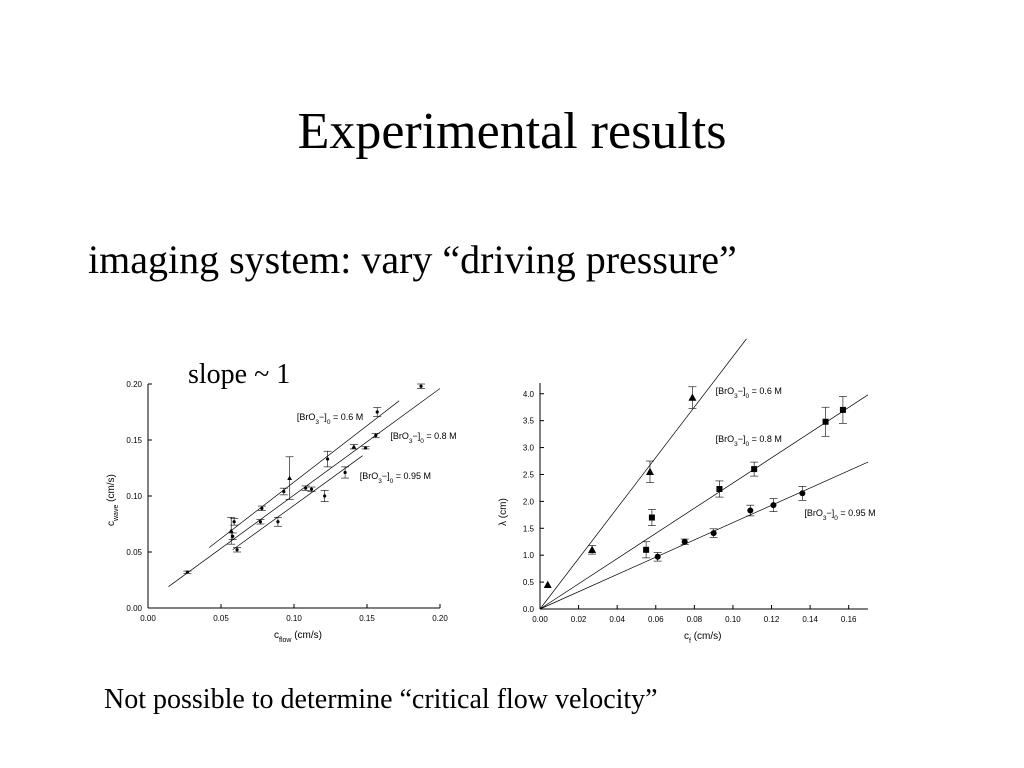 The width and height of the screenshot is (1024, 768). What do you see at coordinates (703, 638) in the screenshot?
I see `x-axis-title: cf (cm/s)` at bounding box center [703, 638].